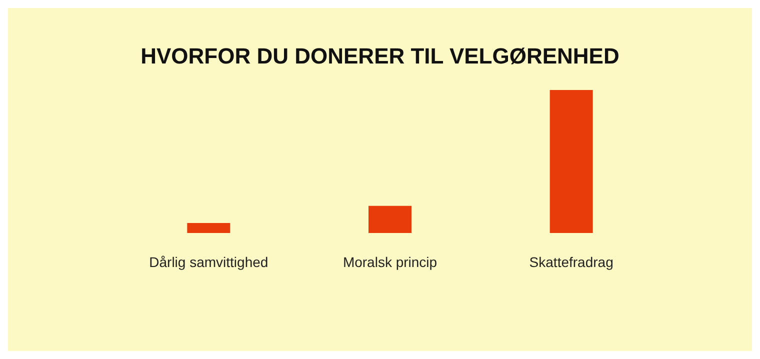 This screenshot has height=359, width=760. Describe the element at coordinates (208, 262) in the screenshot. I see `x-tick-label: Dårlig samvittighed` at that location.